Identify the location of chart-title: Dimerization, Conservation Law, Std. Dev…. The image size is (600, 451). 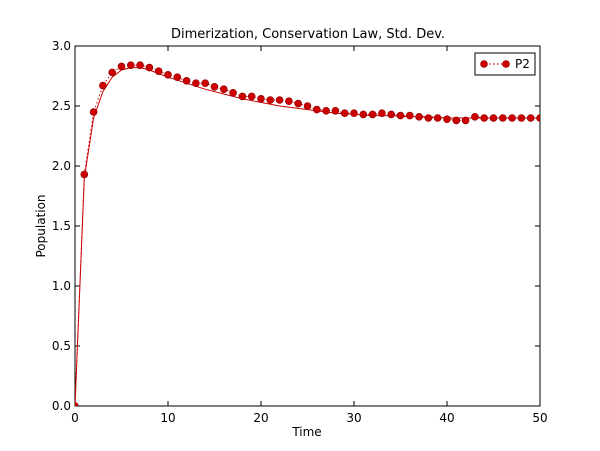
(308, 34).